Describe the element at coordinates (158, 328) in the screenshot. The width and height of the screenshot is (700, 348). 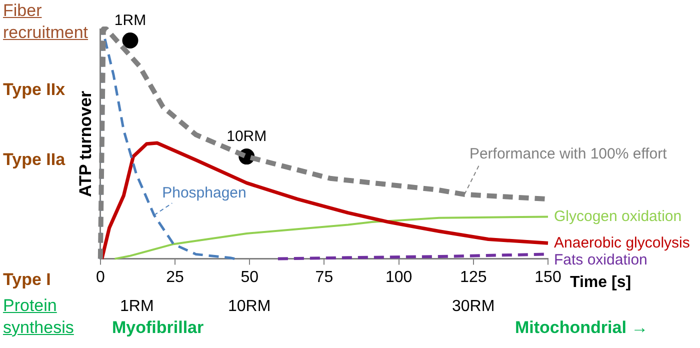
I see `text: Myofibrillar` at that location.